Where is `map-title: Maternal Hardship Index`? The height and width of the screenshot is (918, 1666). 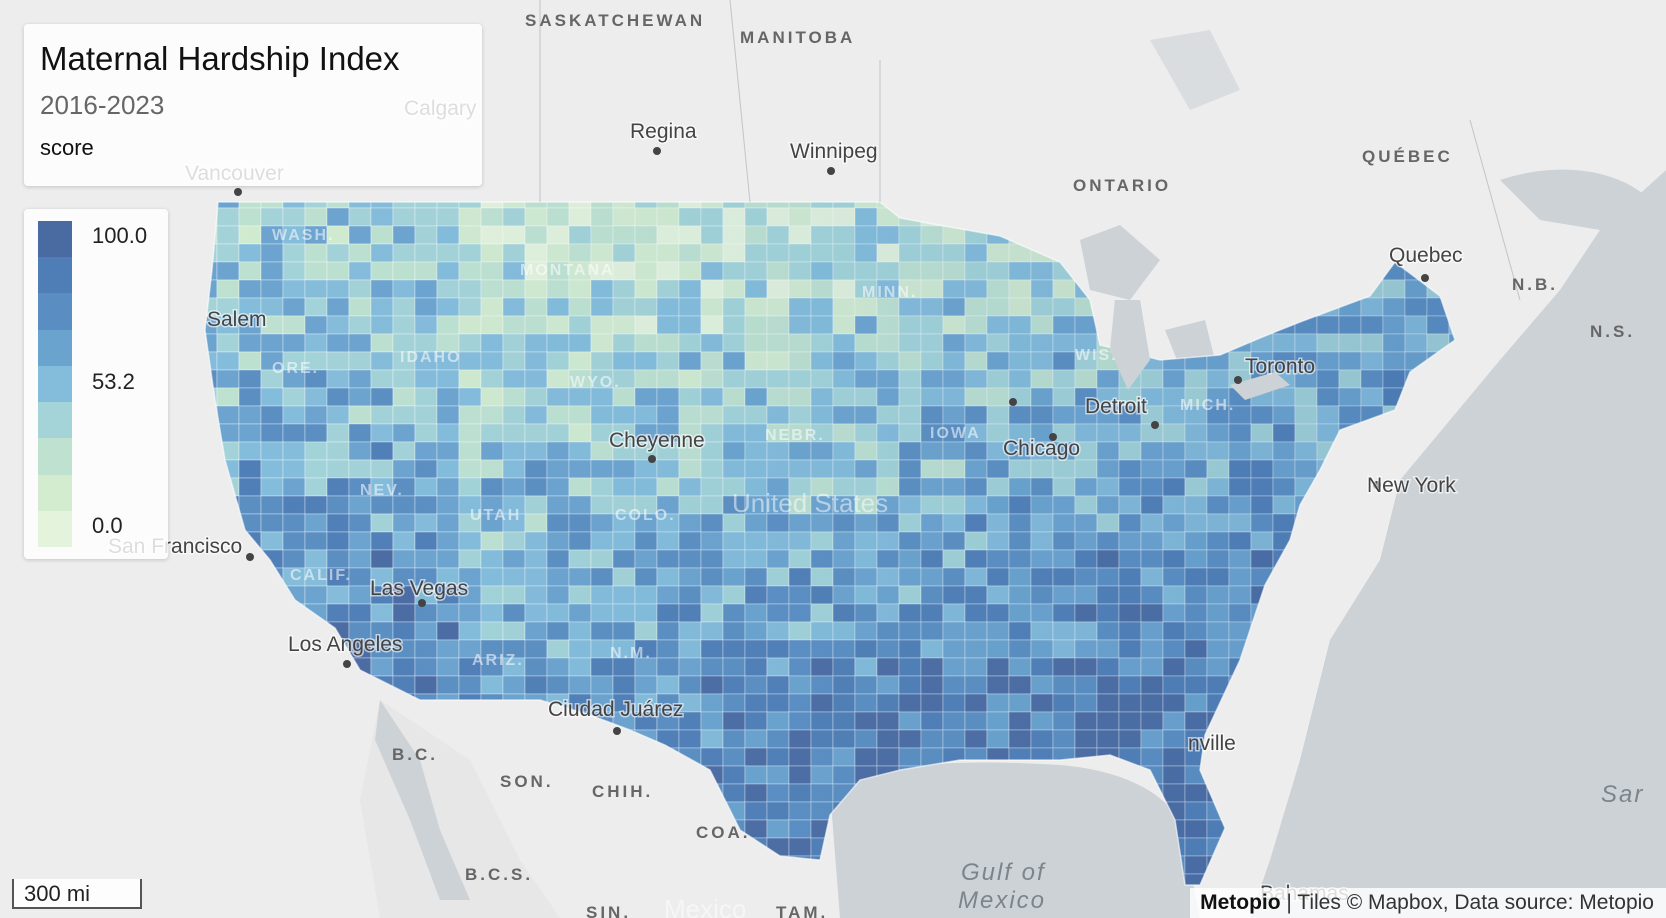 map-title: Maternal Hardship Index is located at coordinates (220, 58).